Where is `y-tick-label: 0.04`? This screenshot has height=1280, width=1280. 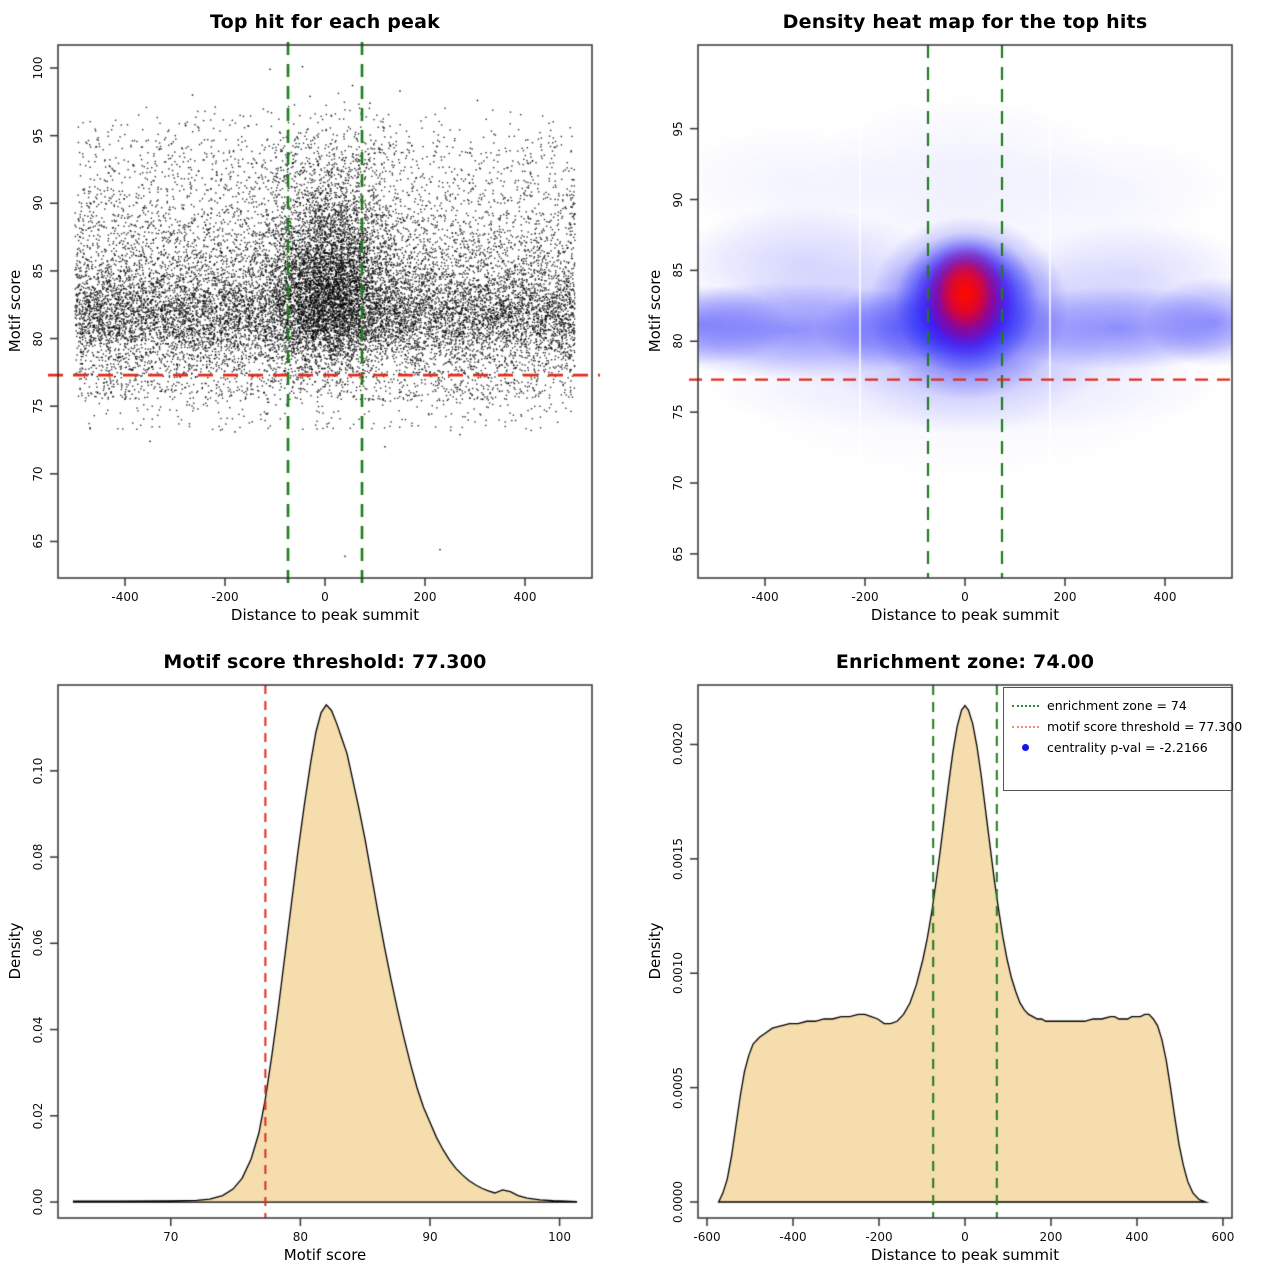 y-tick-label: 0.04 is located at coordinates (38, 1029).